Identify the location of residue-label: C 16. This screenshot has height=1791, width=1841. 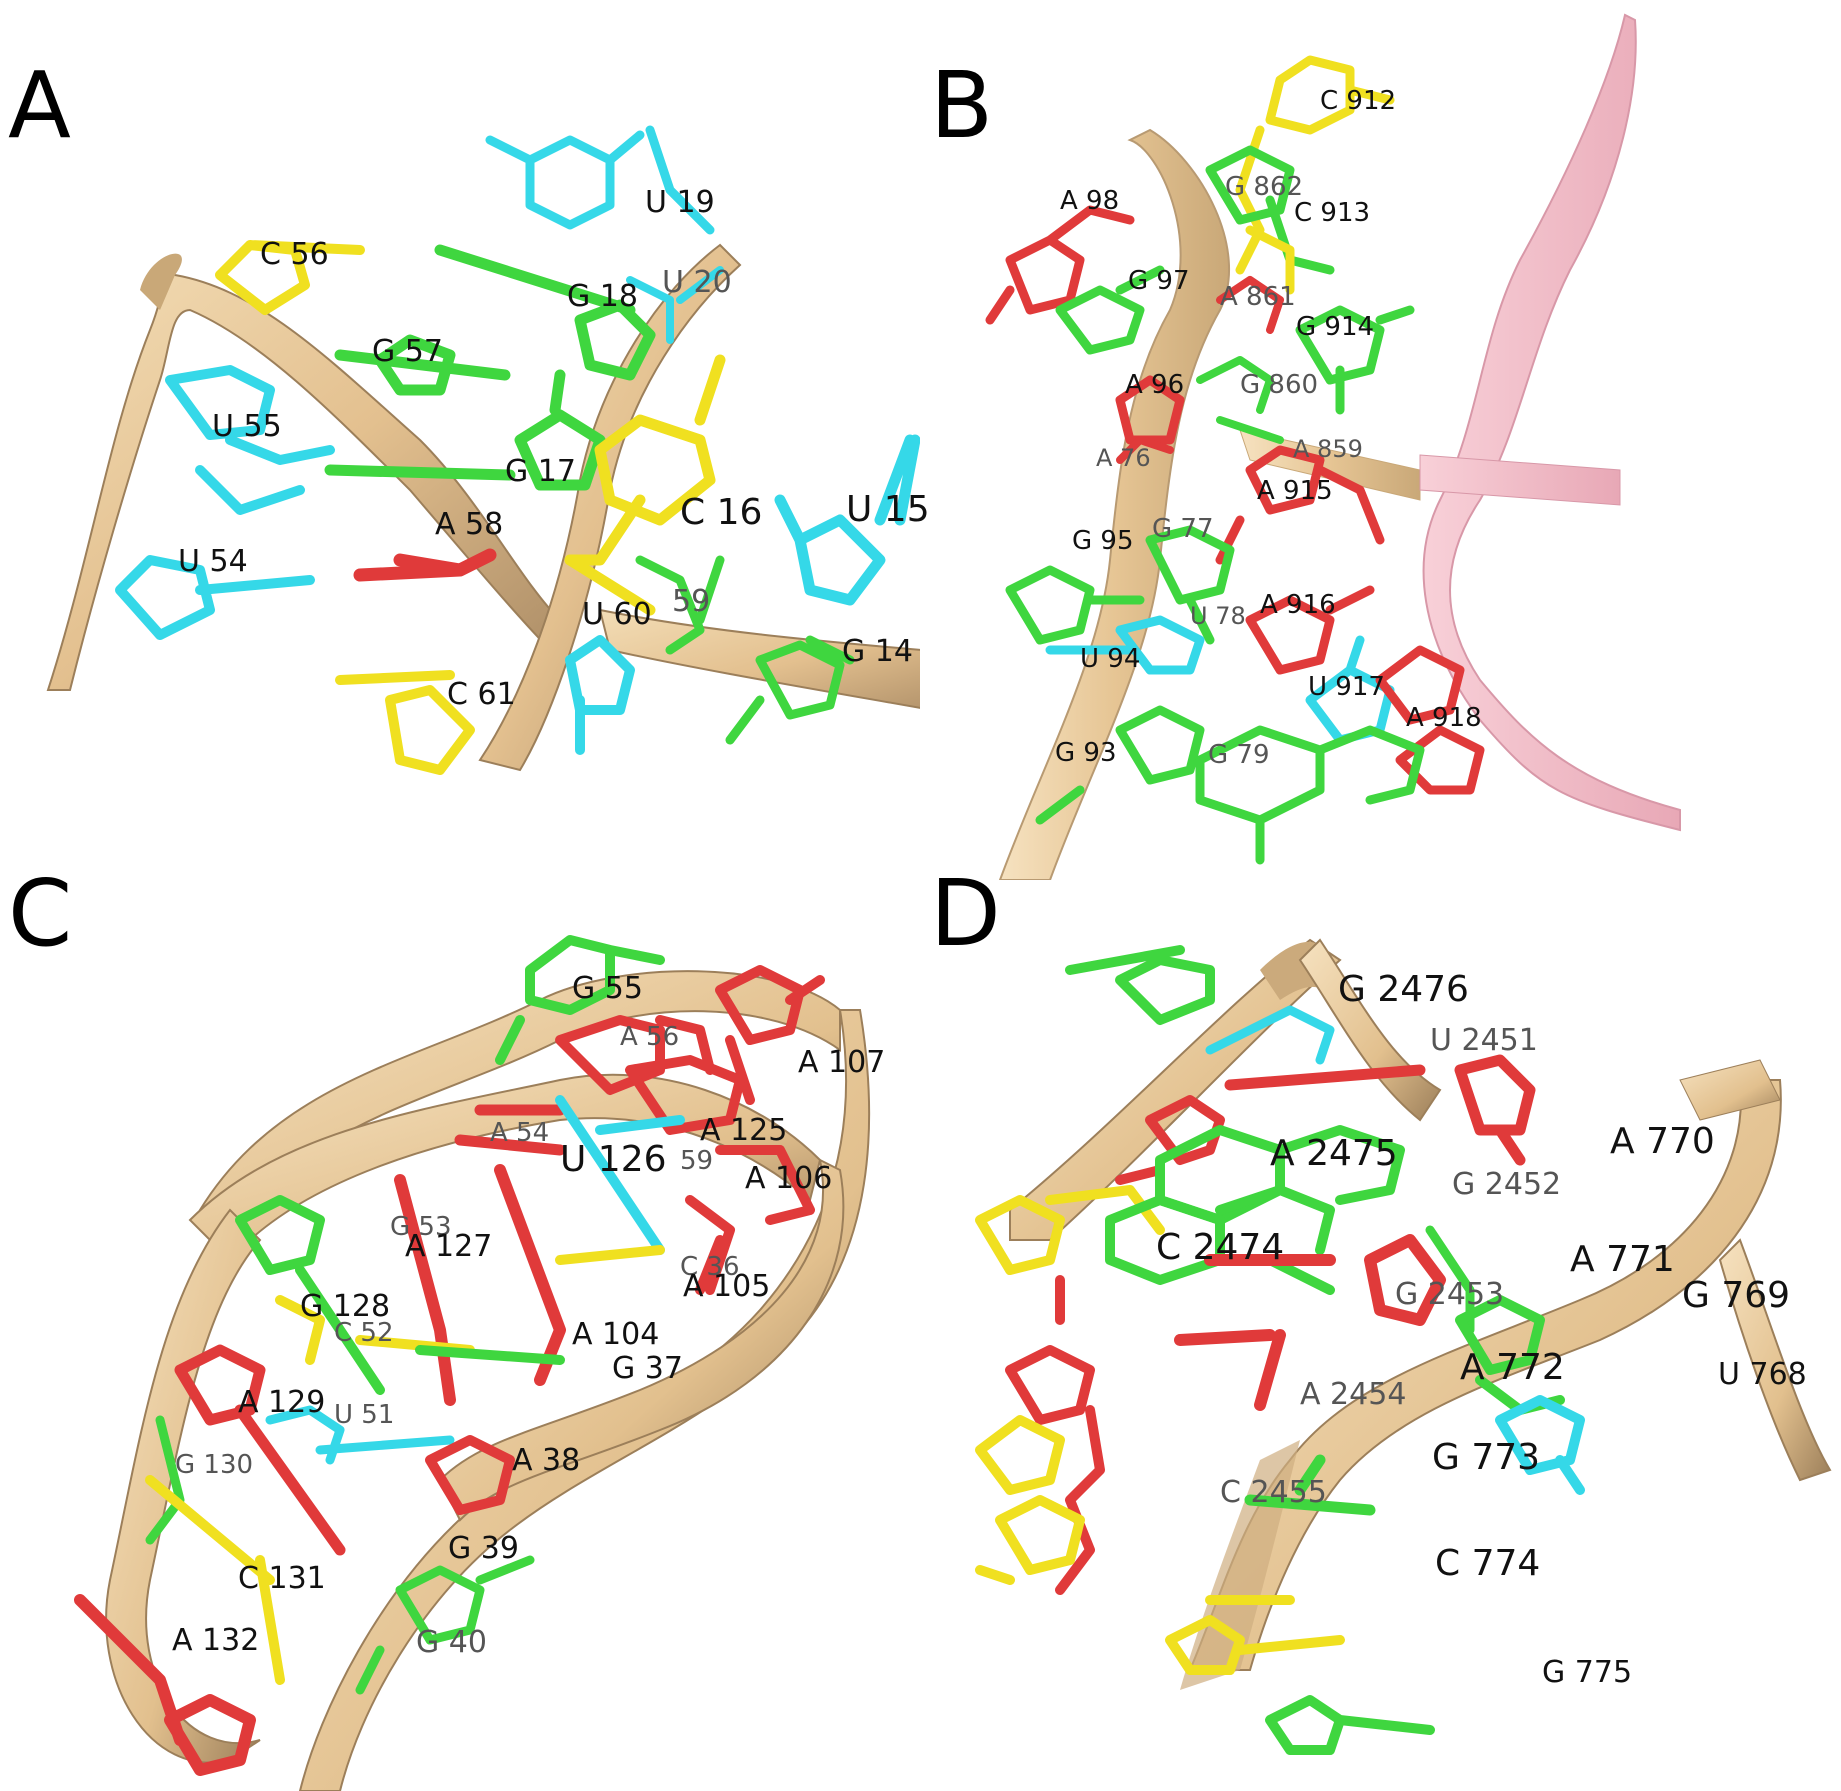
(721, 512).